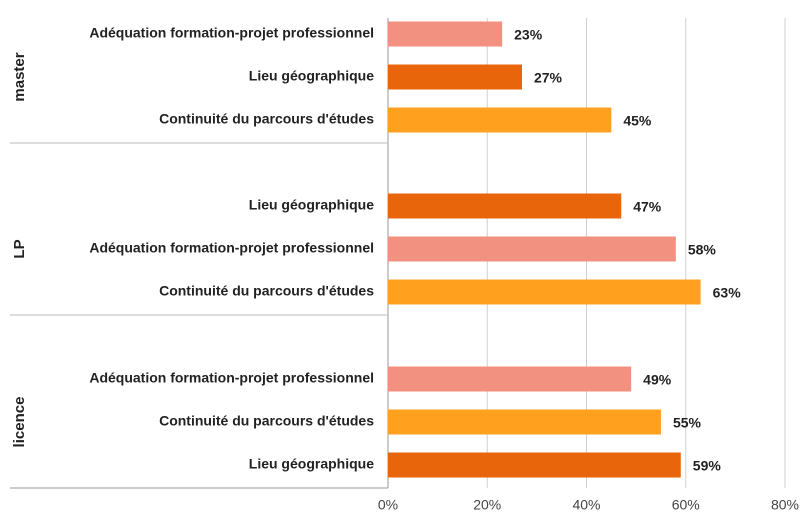 Image resolution: width=800 pixels, height=514 pixels. I want to click on x-tick-label: 0%, so click(388, 505).